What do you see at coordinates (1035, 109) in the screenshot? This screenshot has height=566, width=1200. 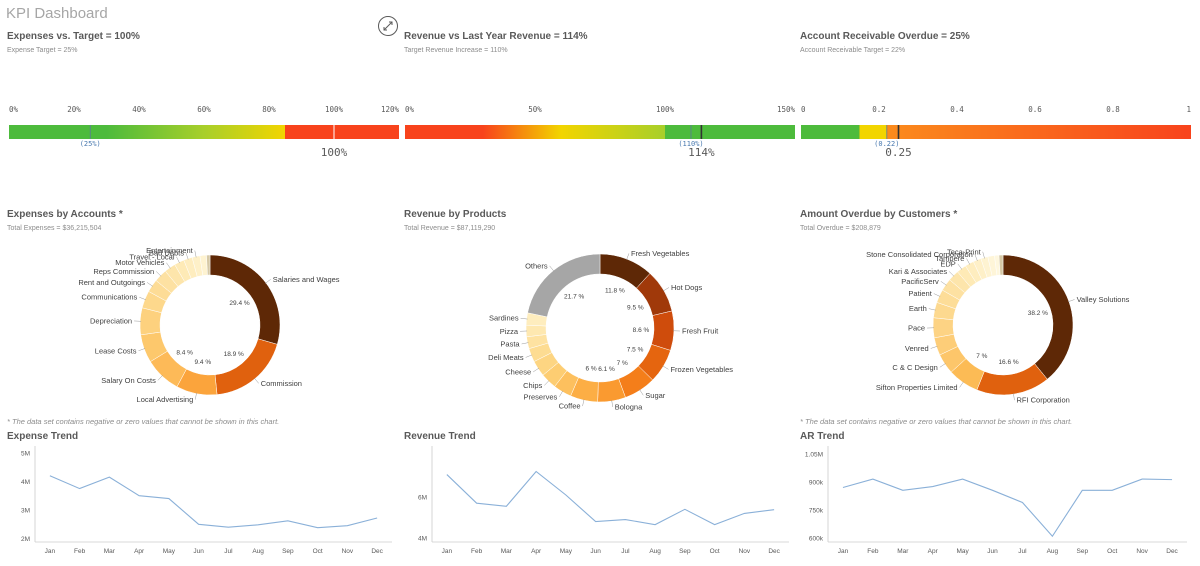 I see `gauge-tick-label: 0.6` at bounding box center [1035, 109].